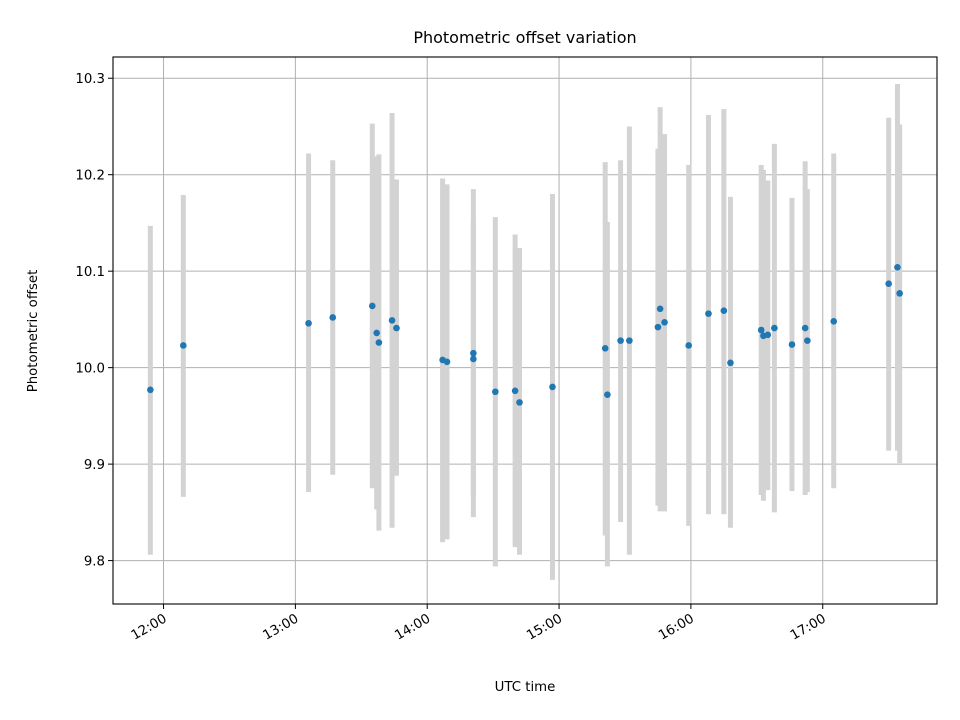 This screenshot has height=720, width=960. What do you see at coordinates (524, 37) in the screenshot?
I see `chart-title: Photometric offset variation` at bounding box center [524, 37].